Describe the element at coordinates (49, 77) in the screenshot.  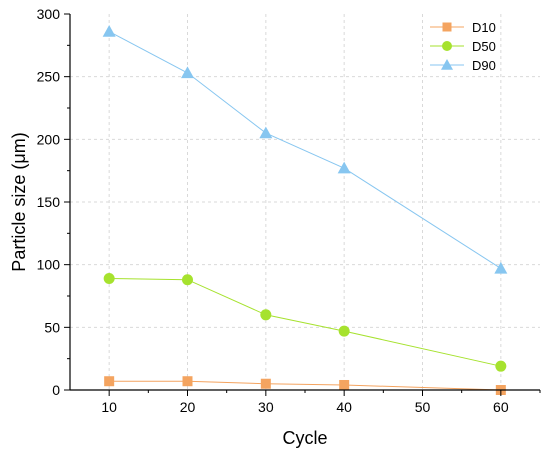
I see `y-tick-label: 250` at that location.